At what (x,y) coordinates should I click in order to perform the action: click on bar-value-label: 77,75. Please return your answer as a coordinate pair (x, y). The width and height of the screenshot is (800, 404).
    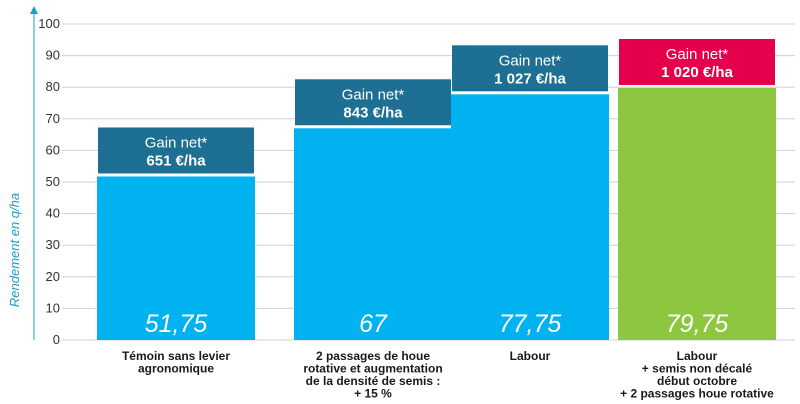
    Looking at the image, I should click on (530, 324).